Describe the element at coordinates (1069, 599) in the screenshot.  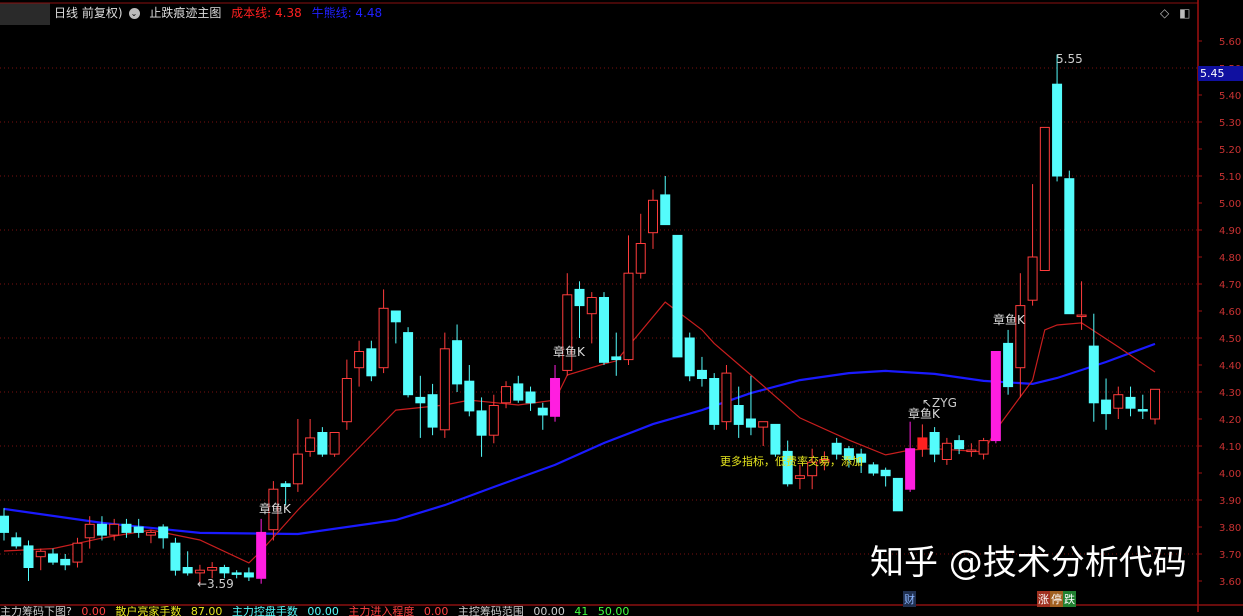
I see `limit-down-badge: 跌` at that location.